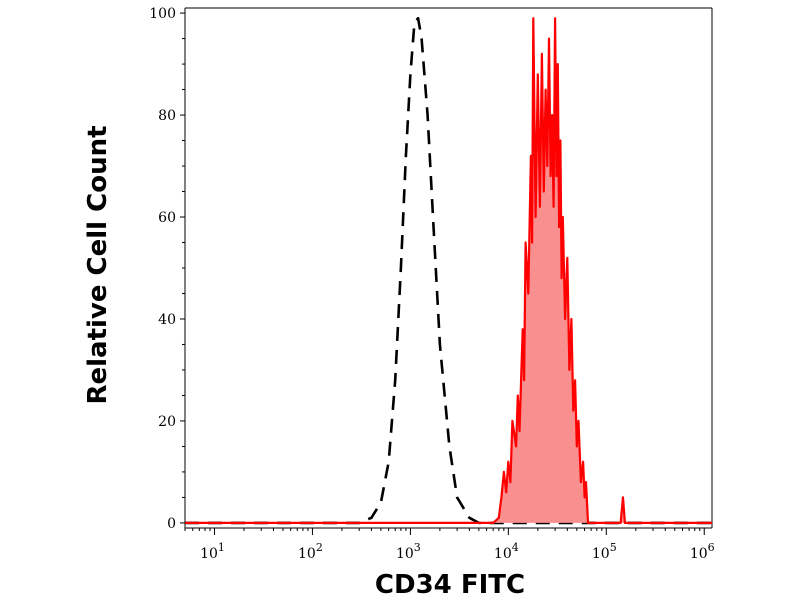 The width and height of the screenshot is (800, 604). I want to click on x-tick-label-5: 10⁶, so click(702, 551).